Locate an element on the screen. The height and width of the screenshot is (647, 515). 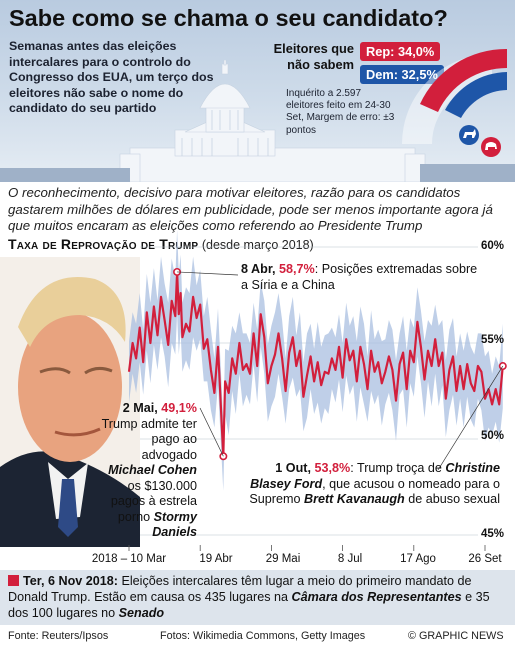
annotation-date: 8 Abr, is located at coordinates (258, 269).